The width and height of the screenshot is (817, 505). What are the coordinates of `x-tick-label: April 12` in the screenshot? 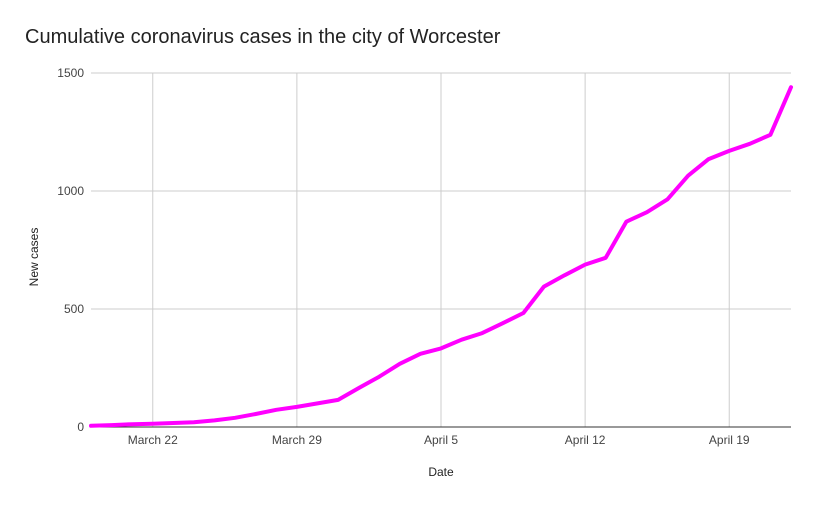 It's located at (585, 440).